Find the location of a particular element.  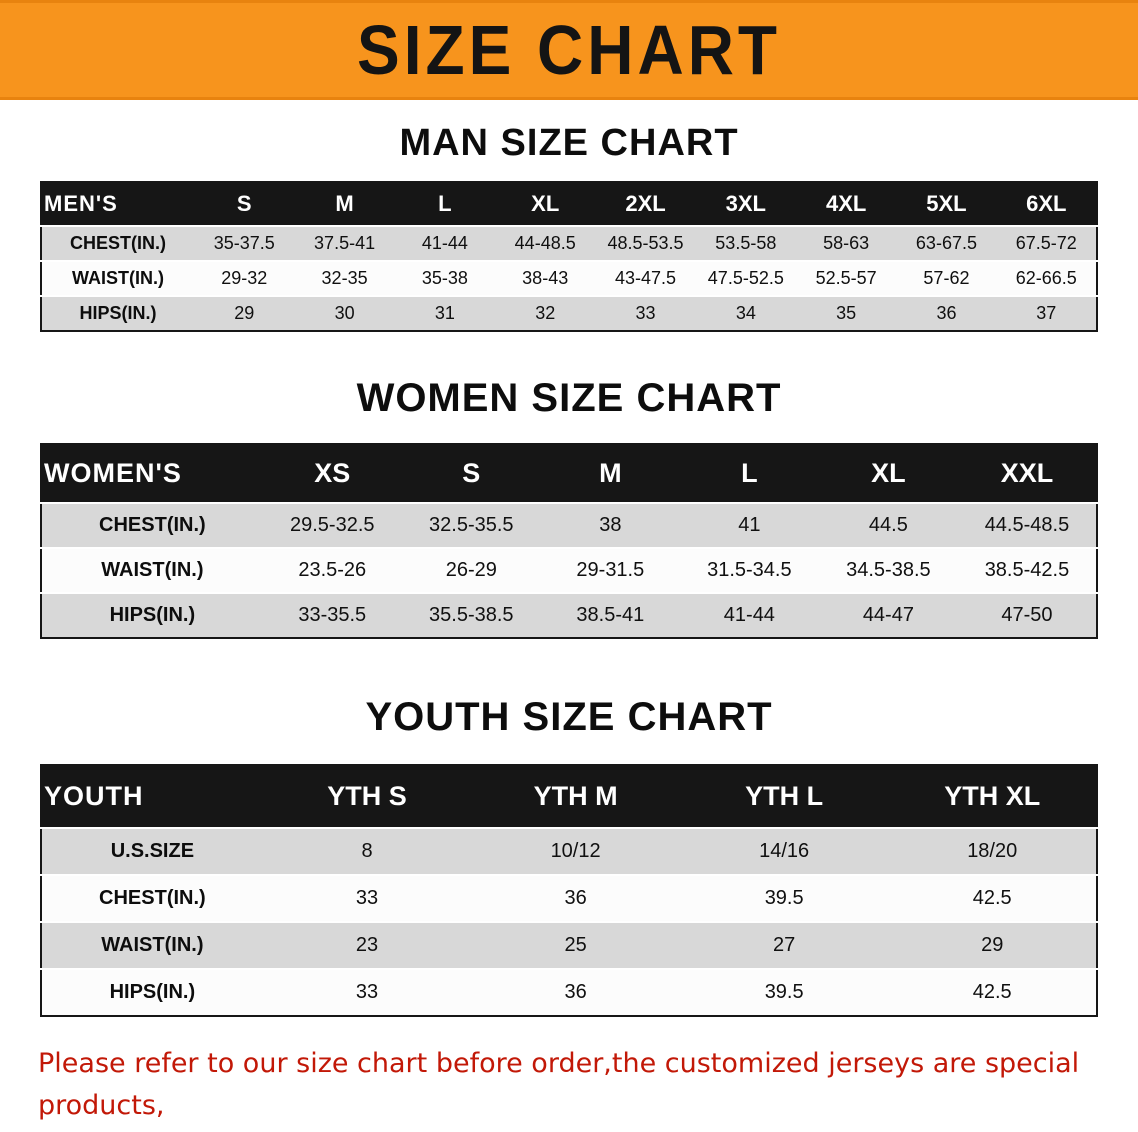

youth-size-header-cell: YTH XL is located at coordinates (992, 796).